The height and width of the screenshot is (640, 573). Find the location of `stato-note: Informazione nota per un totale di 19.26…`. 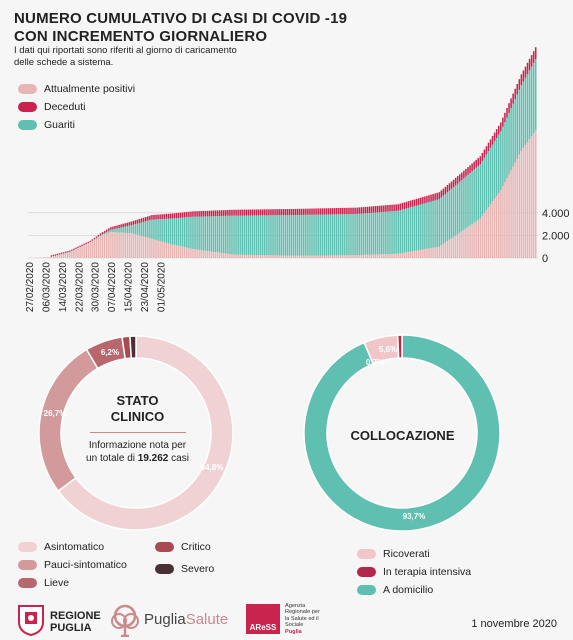

stato-note: Informazione nota per un totale di 19.26… is located at coordinates (137, 452).